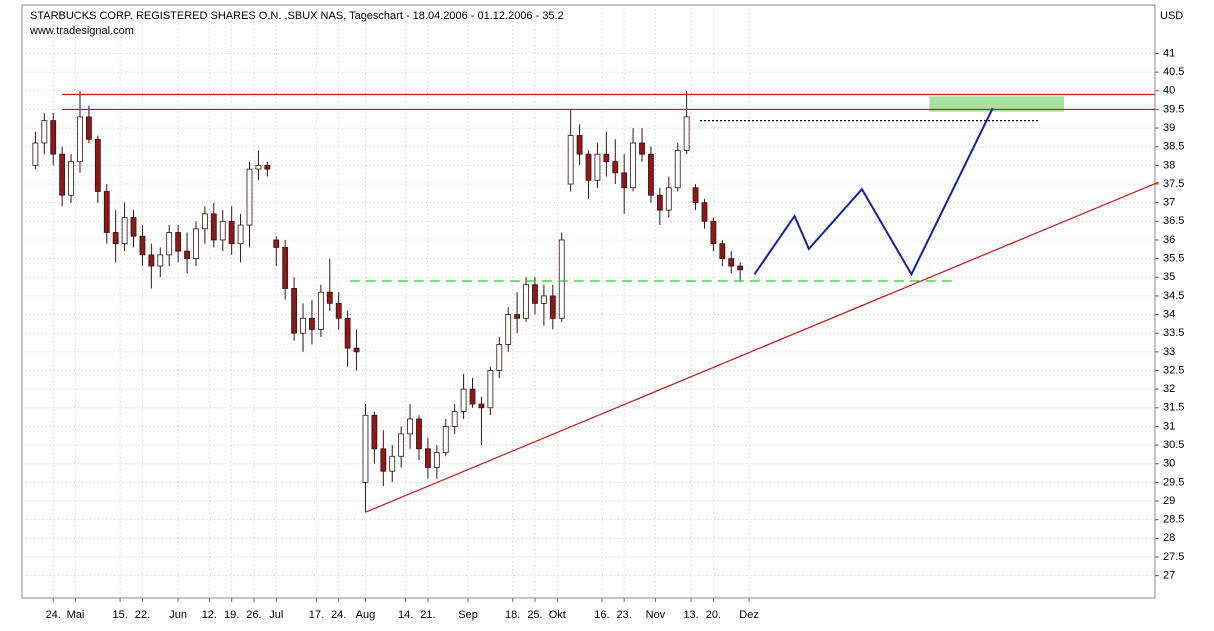 The height and width of the screenshot is (631, 1214). I want to click on x-tick-label: 26., so click(253, 615).